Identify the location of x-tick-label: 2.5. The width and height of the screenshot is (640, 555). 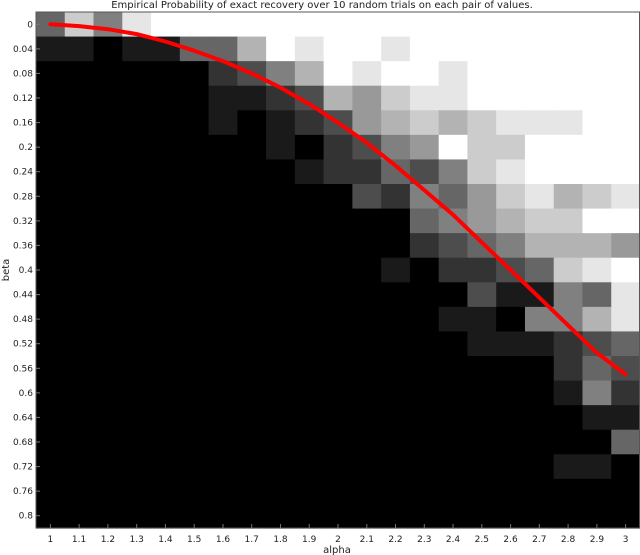
(482, 540).